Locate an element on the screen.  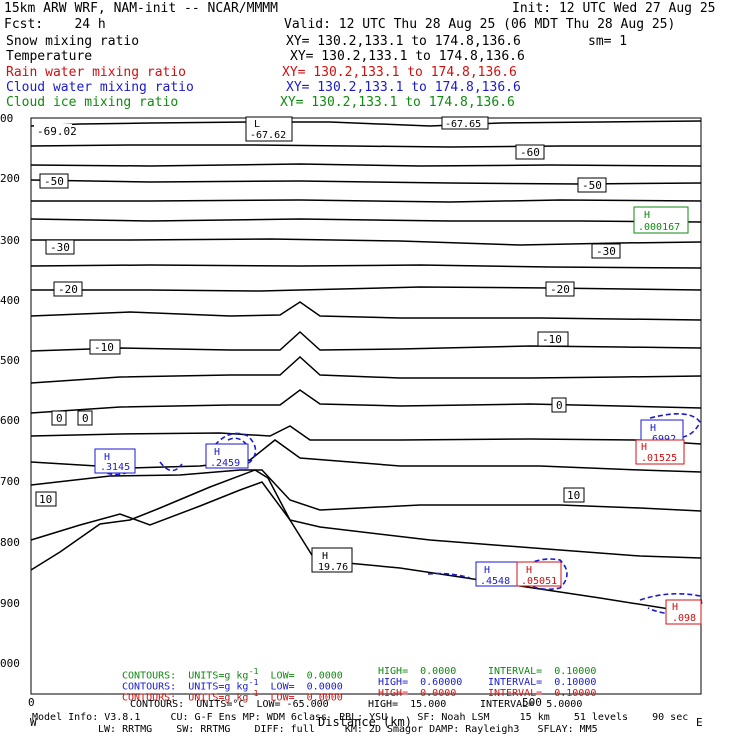
low-marker: L -67.62 is located at coordinates (269, 129).